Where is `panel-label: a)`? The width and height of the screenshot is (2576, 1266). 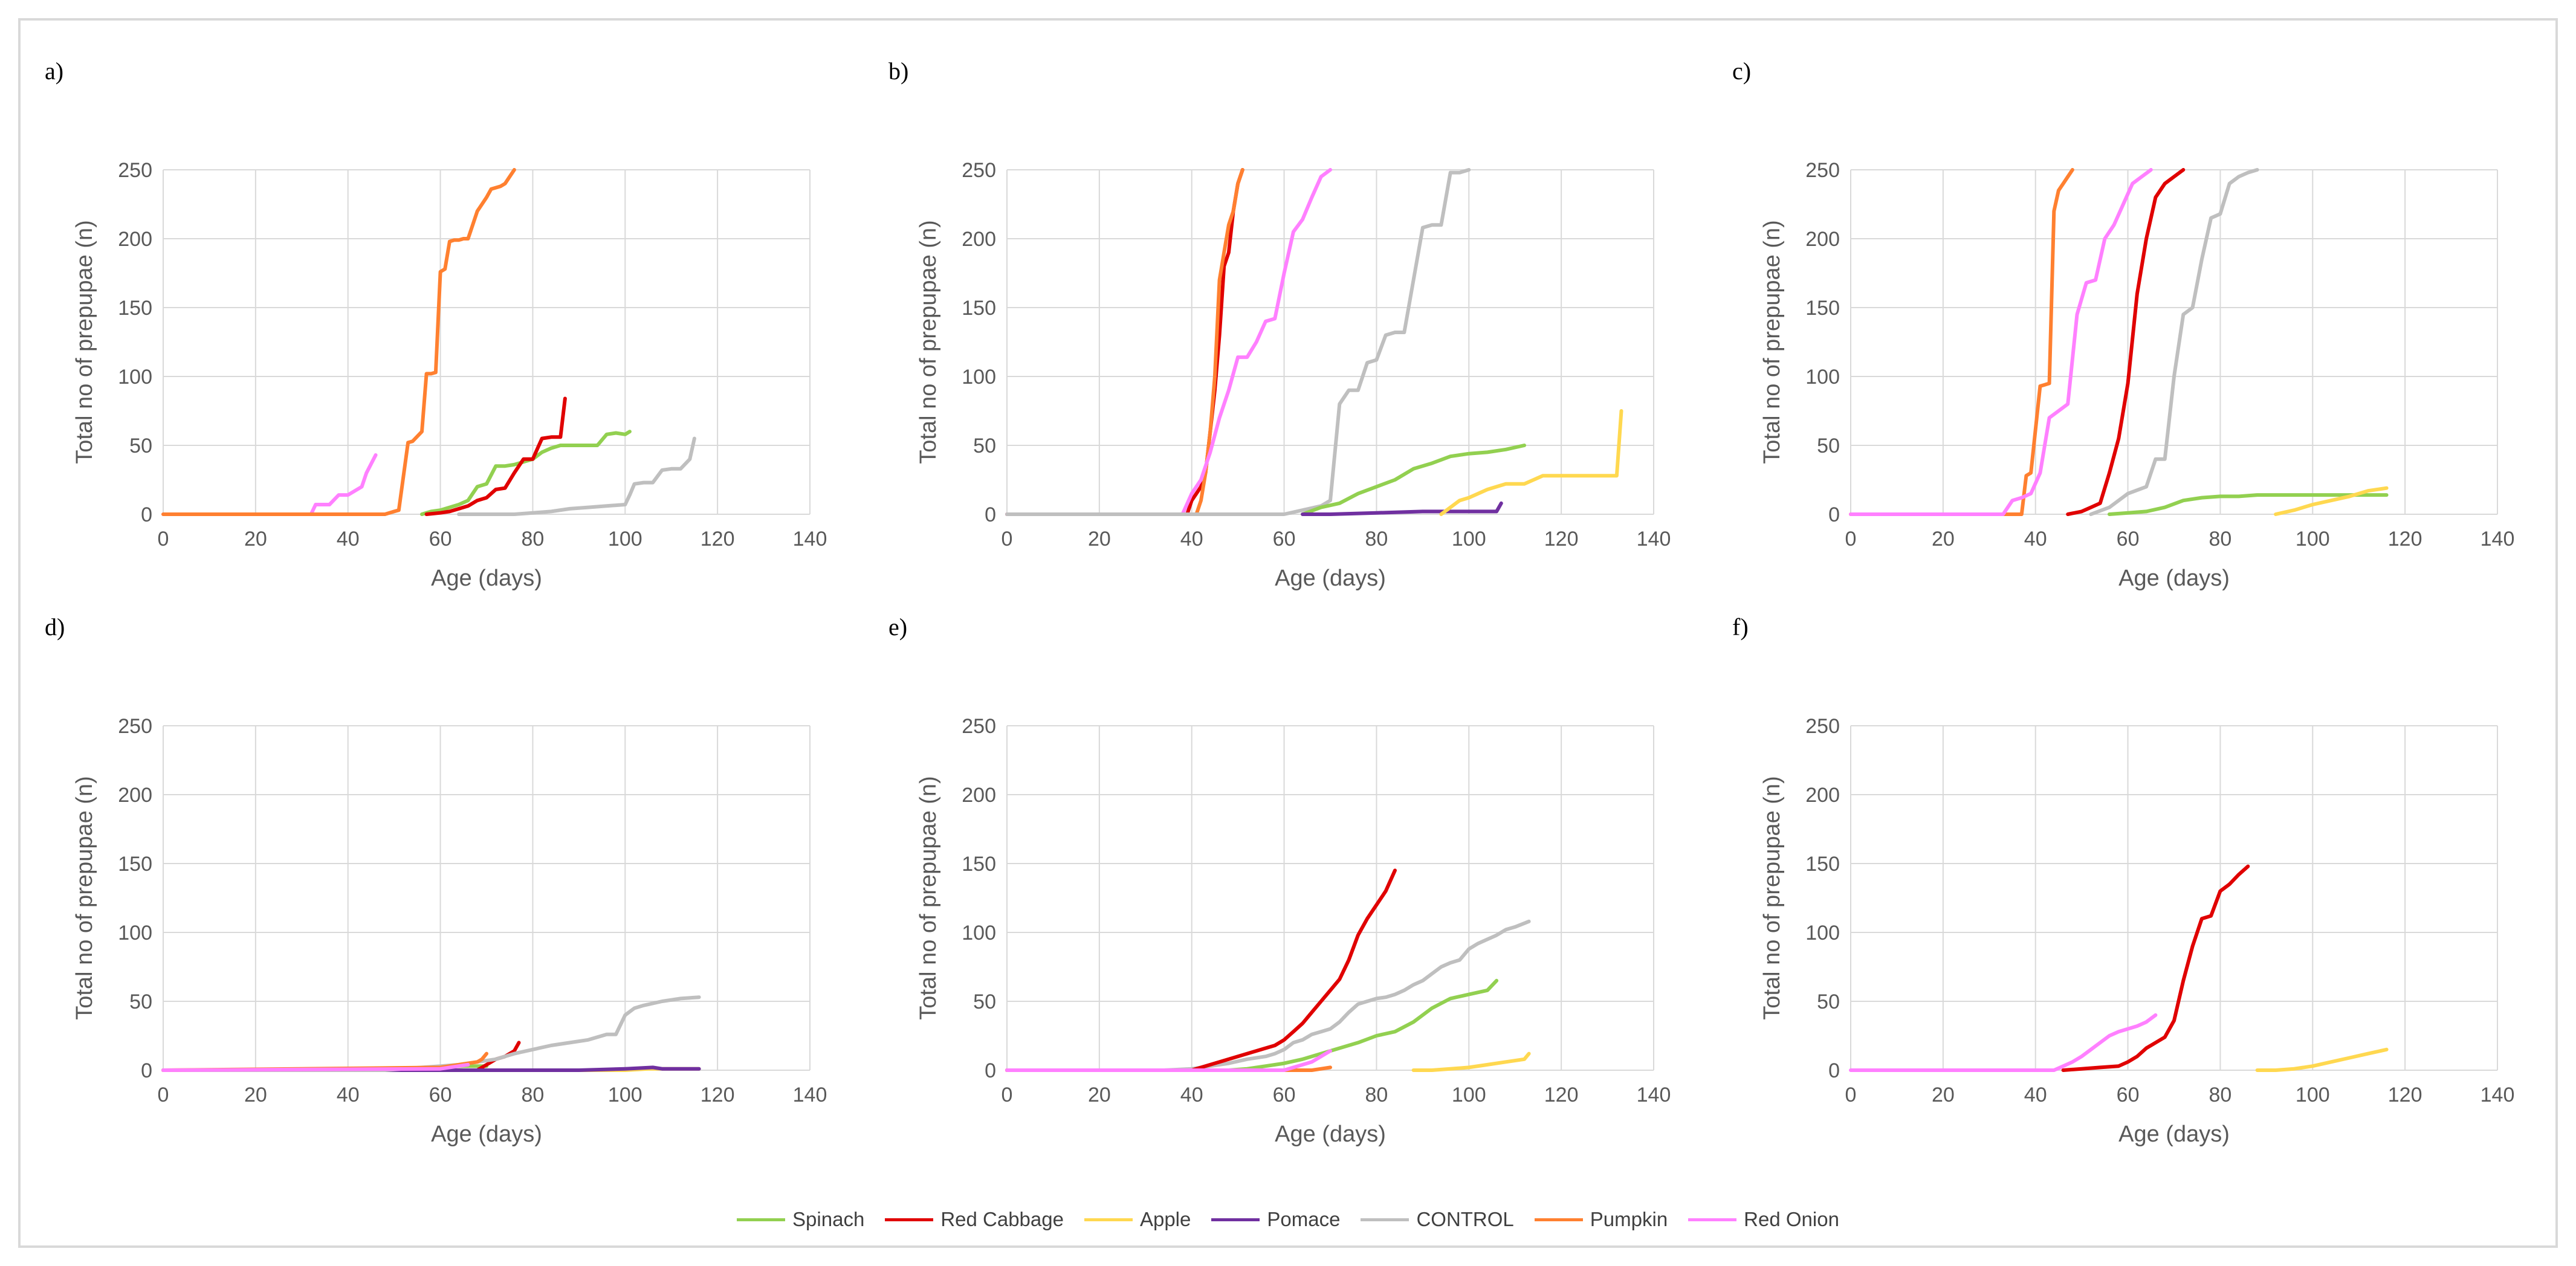 panel-label: a) is located at coordinates (54, 71).